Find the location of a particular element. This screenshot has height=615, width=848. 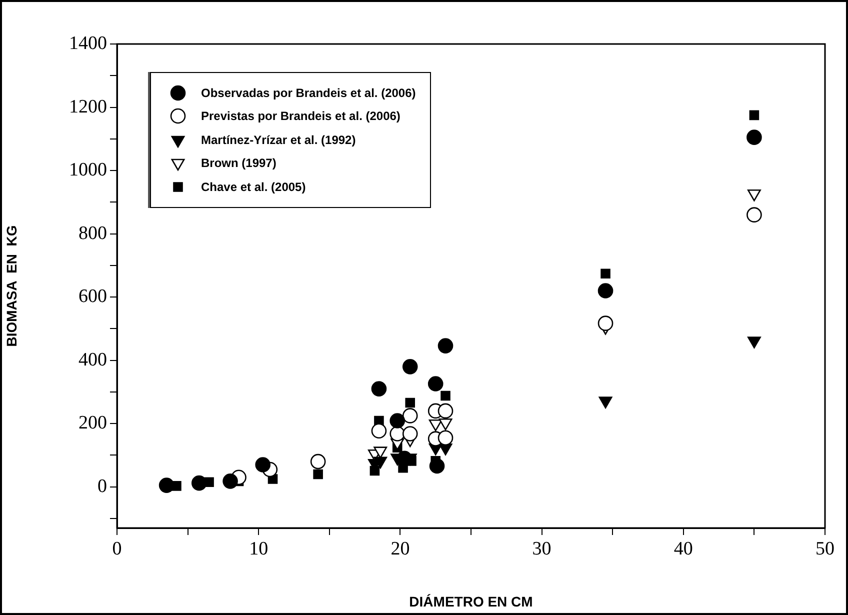

x-tick-label: 50 is located at coordinates (825, 549).